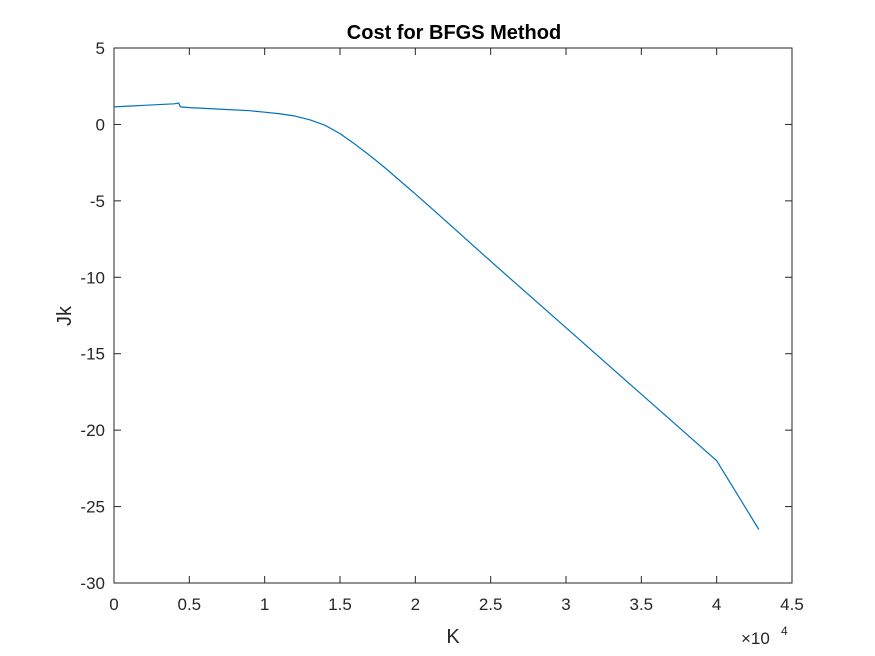 The width and height of the screenshot is (875, 656). I want to click on x-tick-label: 0, so click(113, 604).